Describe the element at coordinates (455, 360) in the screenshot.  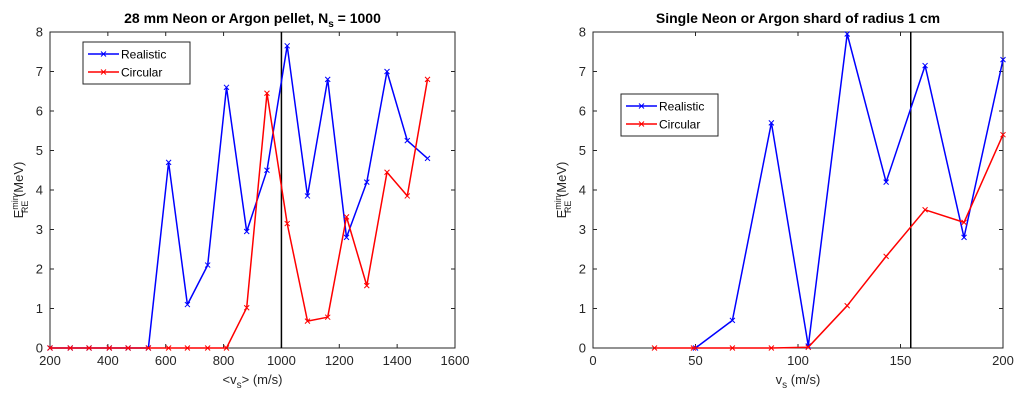
I see `x-tick-label: 1600` at that location.